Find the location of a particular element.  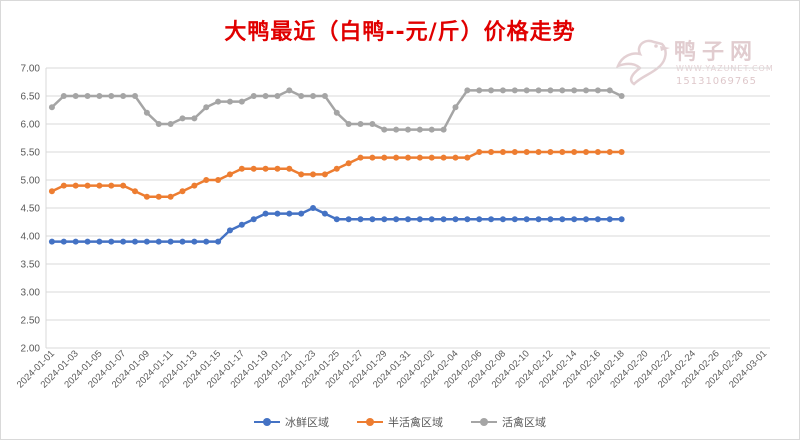

legend-label: 冰鲜区域 is located at coordinates (307, 422).